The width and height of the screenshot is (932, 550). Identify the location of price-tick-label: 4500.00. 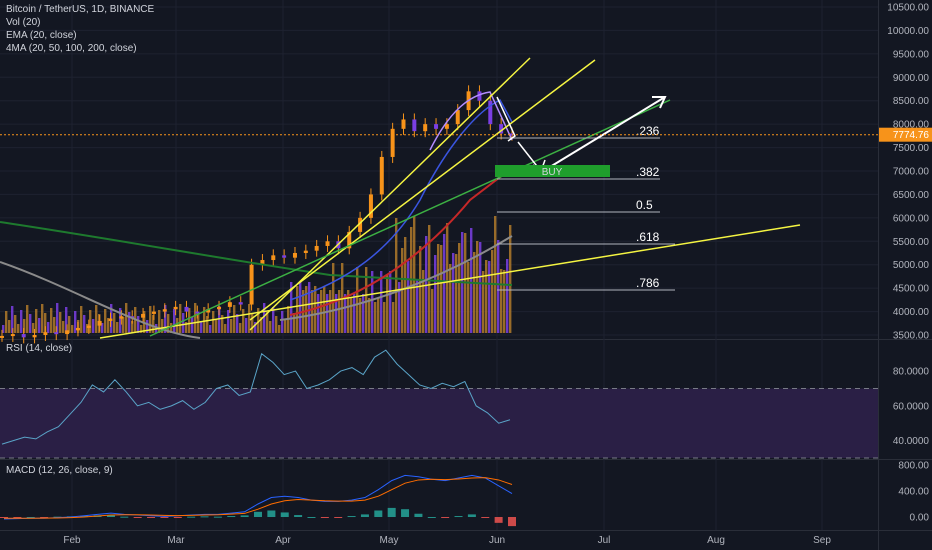
(911, 289).